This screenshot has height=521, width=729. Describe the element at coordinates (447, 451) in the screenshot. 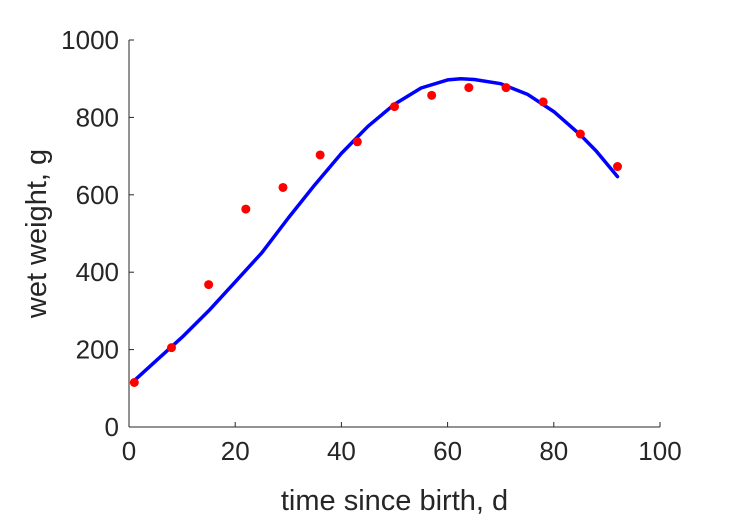

I see `x-tick-label: 60` at that location.